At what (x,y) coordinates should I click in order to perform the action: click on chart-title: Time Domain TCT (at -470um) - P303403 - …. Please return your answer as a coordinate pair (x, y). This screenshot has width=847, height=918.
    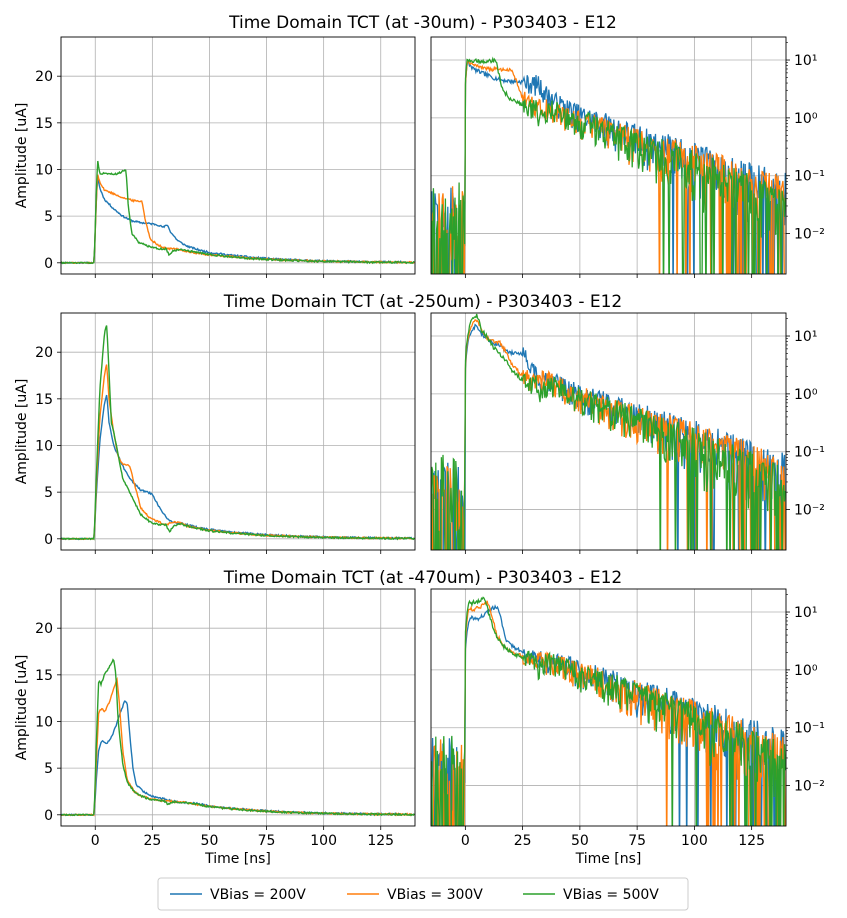
    Looking at the image, I should click on (423, 578).